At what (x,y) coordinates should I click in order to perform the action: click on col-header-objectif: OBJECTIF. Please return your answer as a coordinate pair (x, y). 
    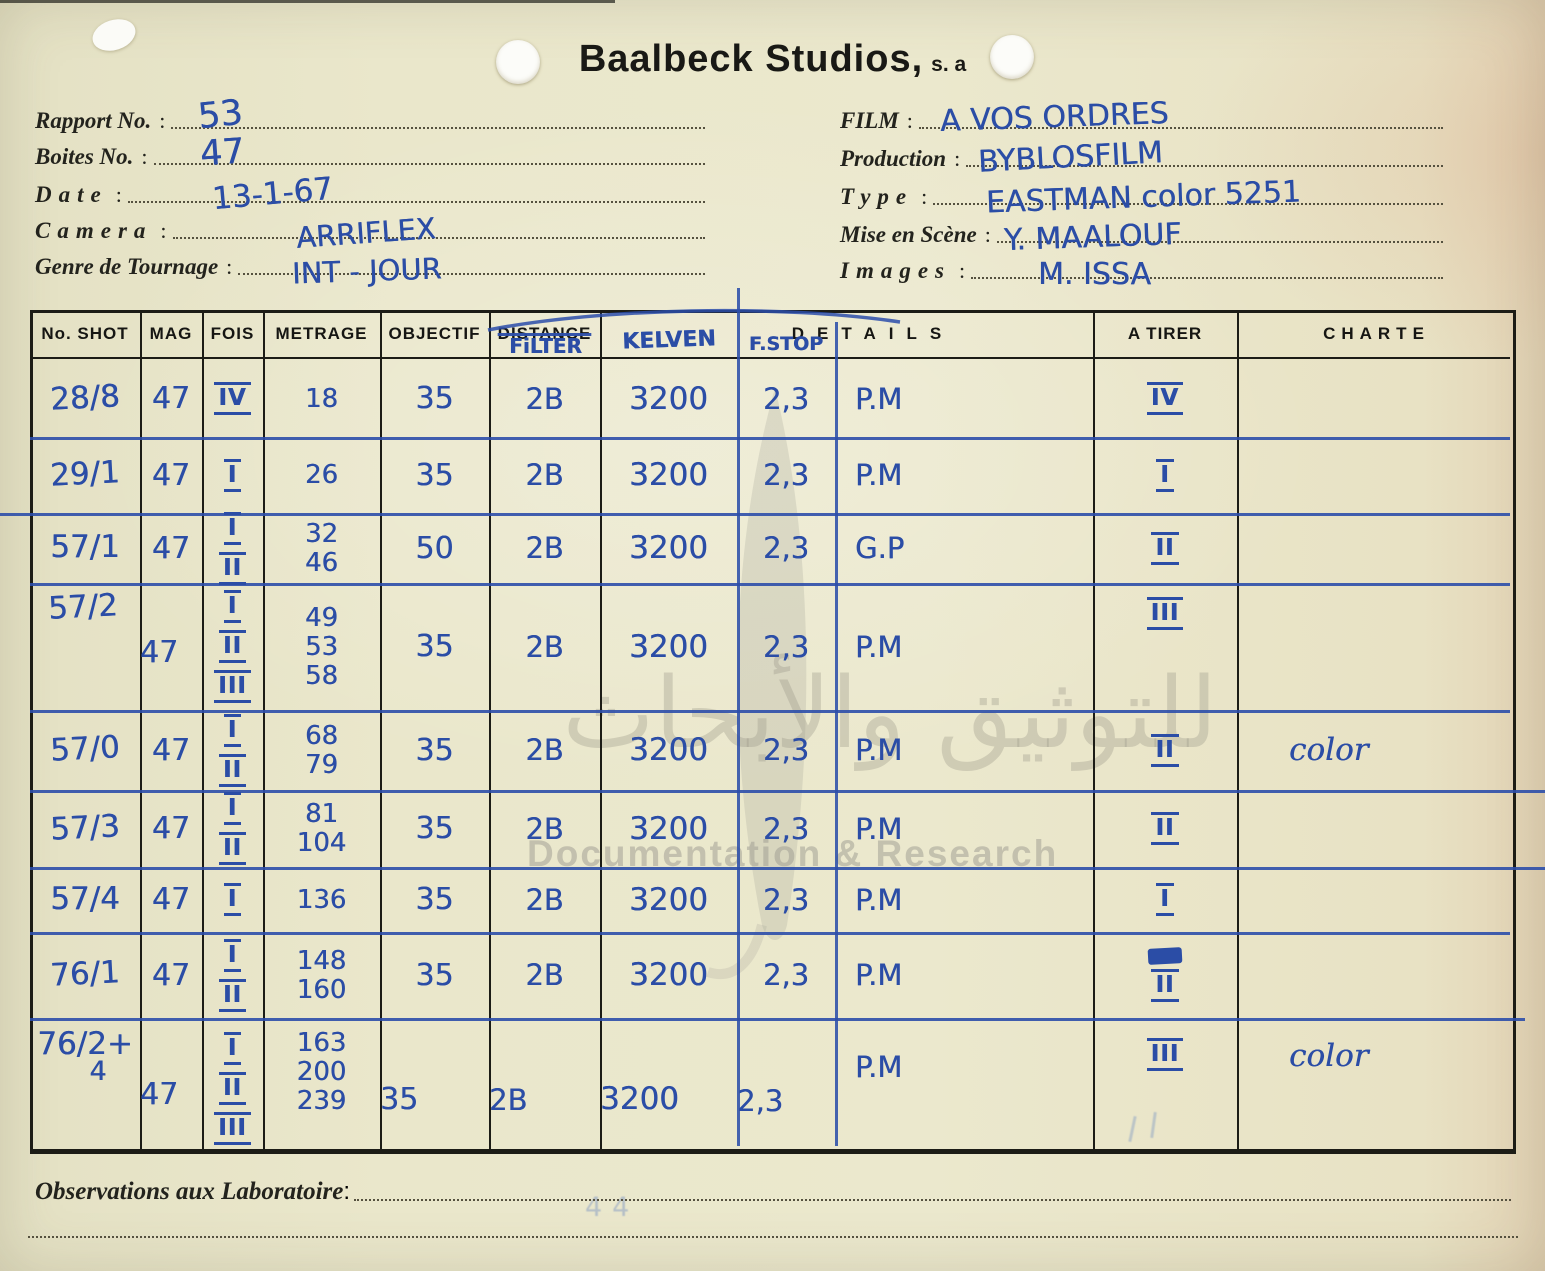
    Looking at the image, I should click on (434, 333).